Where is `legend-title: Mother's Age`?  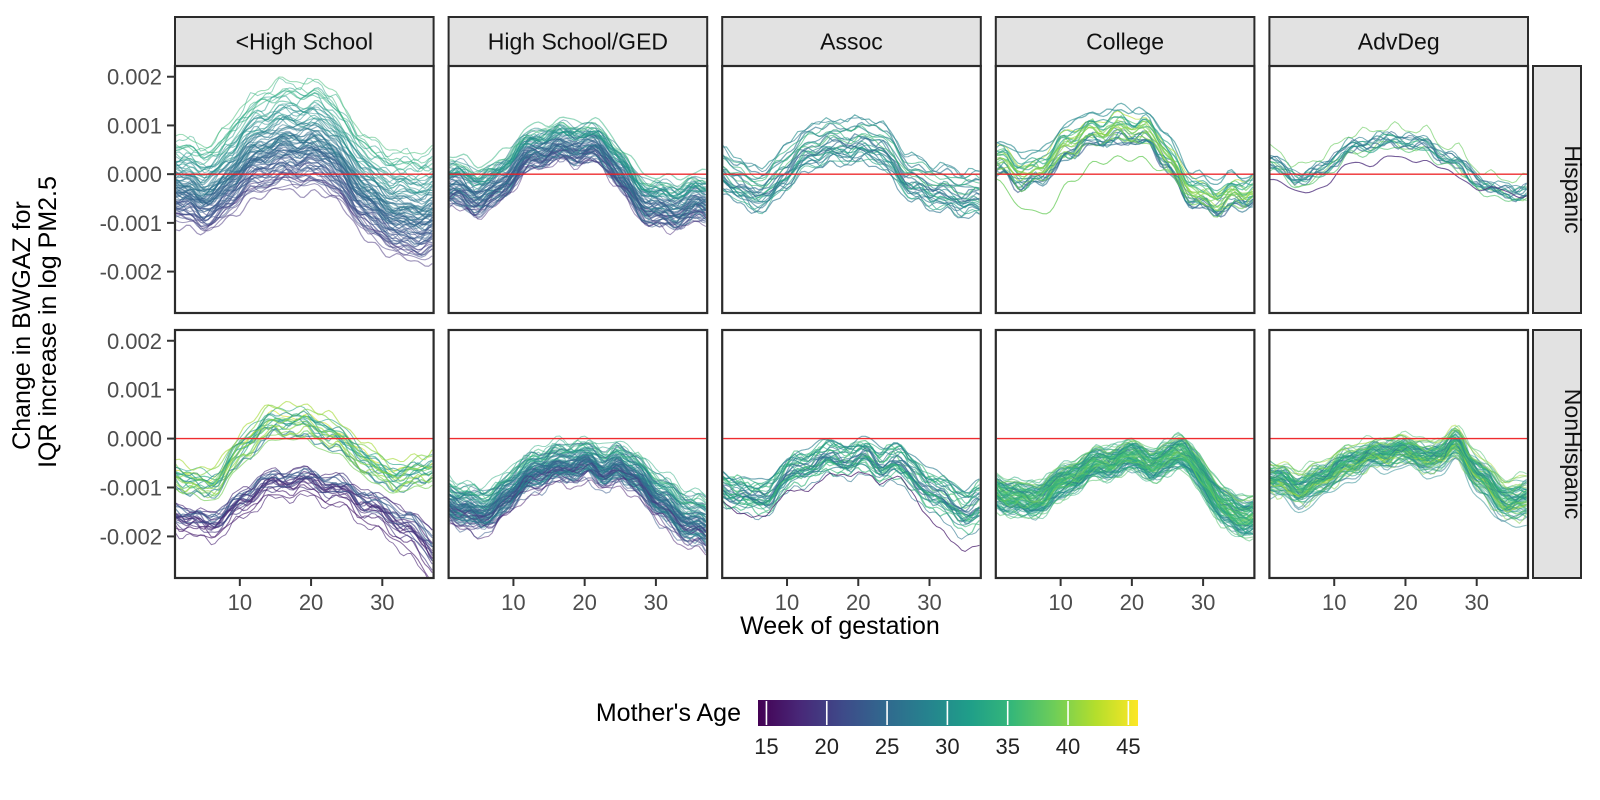
legend-title: Mother's Age is located at coordinates (668, 713).